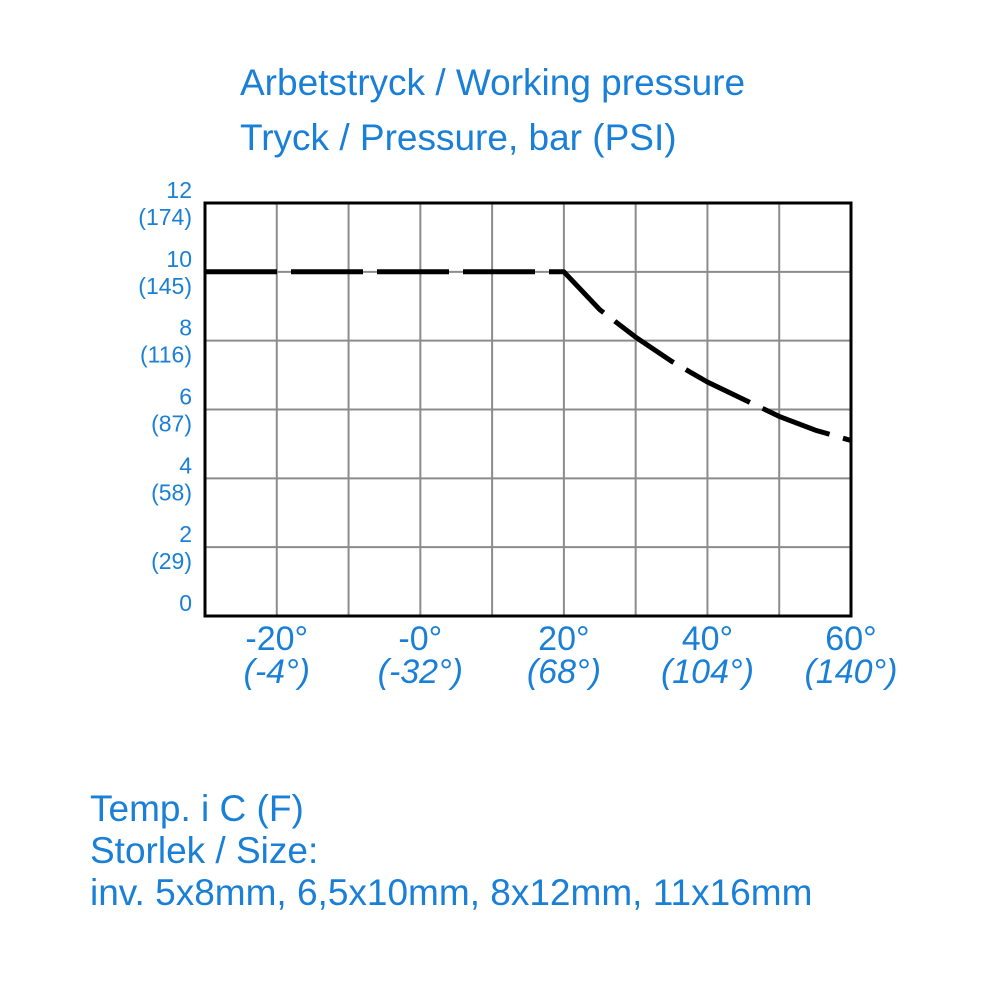 The height and width of the screenshot is (1000, 1000). What do you see at coordinates (165, 396) in the screenshot?
I see `y-axis-ticks: 12(174) 10(145) 8(116) 6(87) 4(58) 2(29) 0` at bounding box center [165, 396].